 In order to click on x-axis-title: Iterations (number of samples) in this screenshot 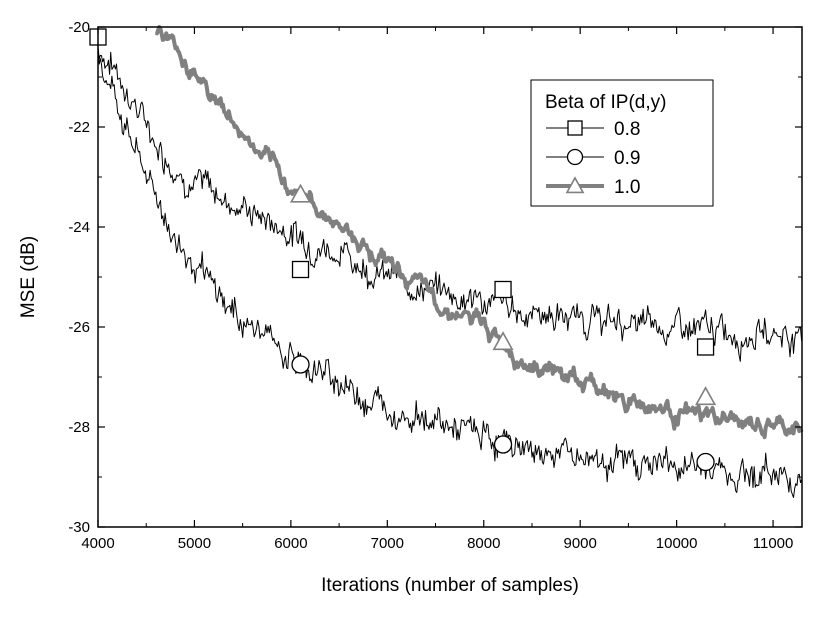, I will do `click(450, 585)`.